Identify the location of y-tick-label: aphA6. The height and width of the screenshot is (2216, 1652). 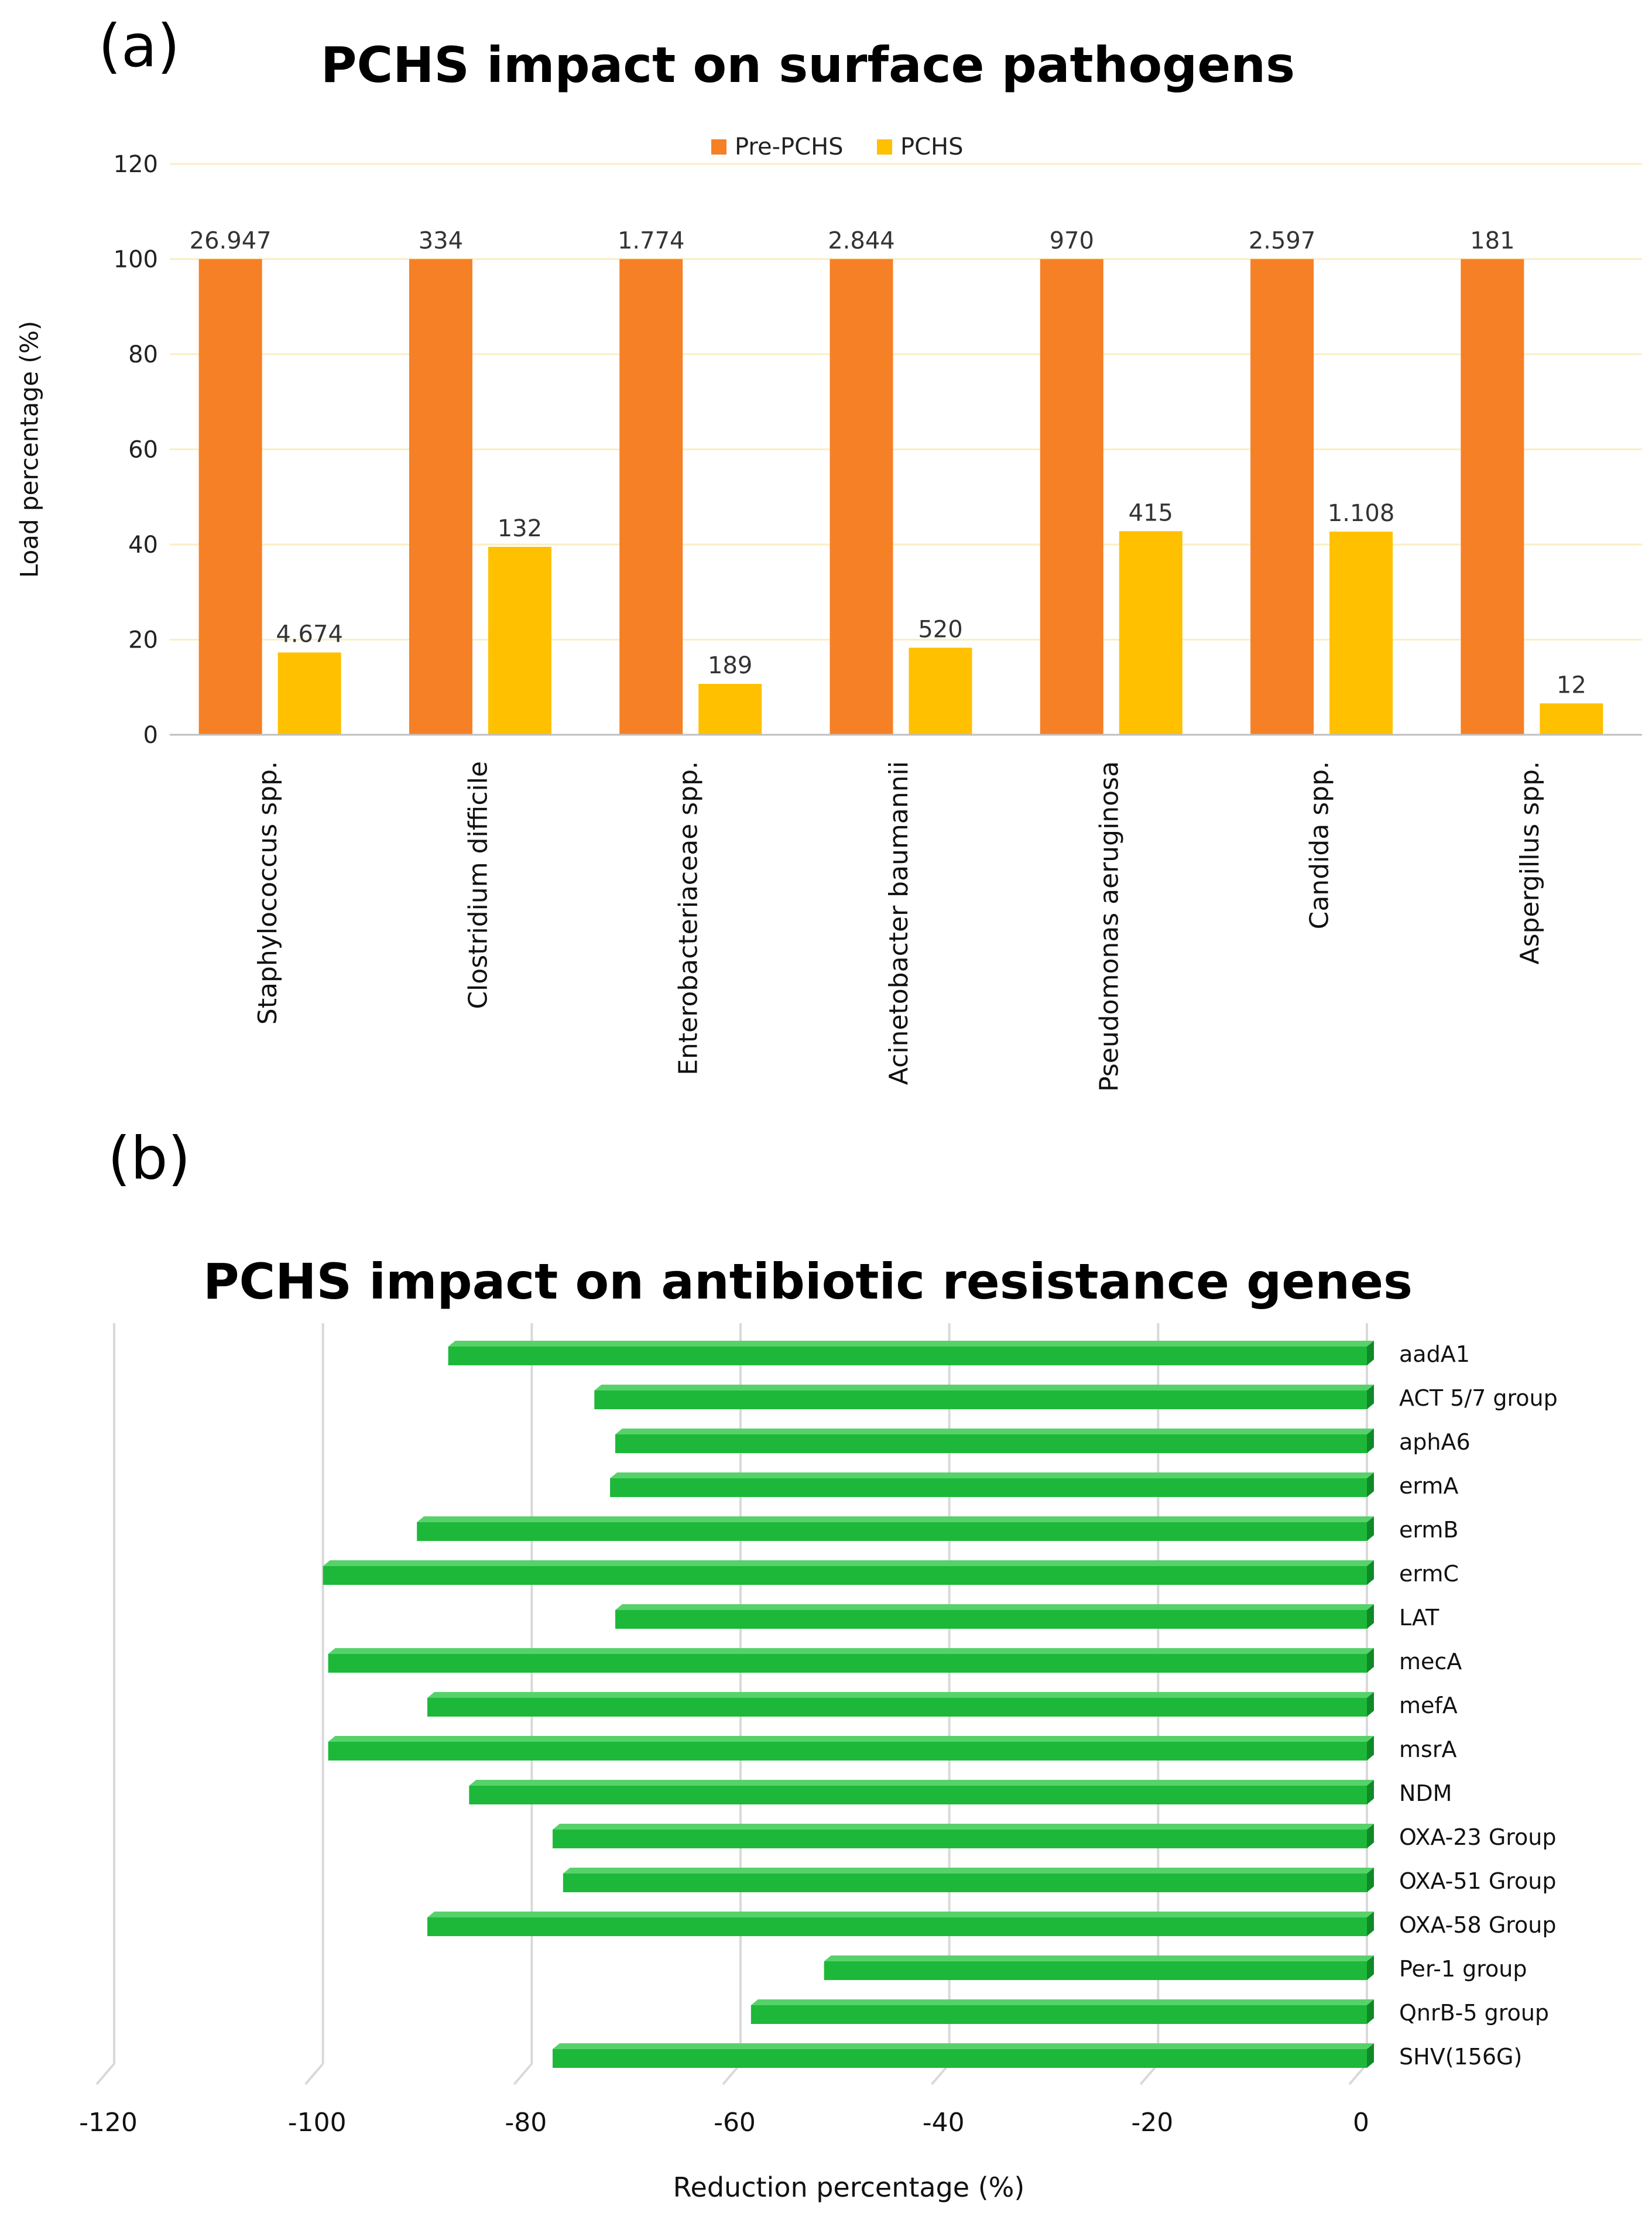
(1435, 1442).